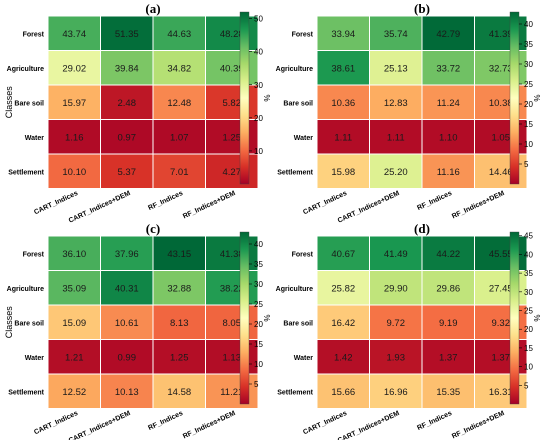  Describe the element at coordinates (396, 392) in the screenshot. I see `cell-value-label: 16.96` at that location.